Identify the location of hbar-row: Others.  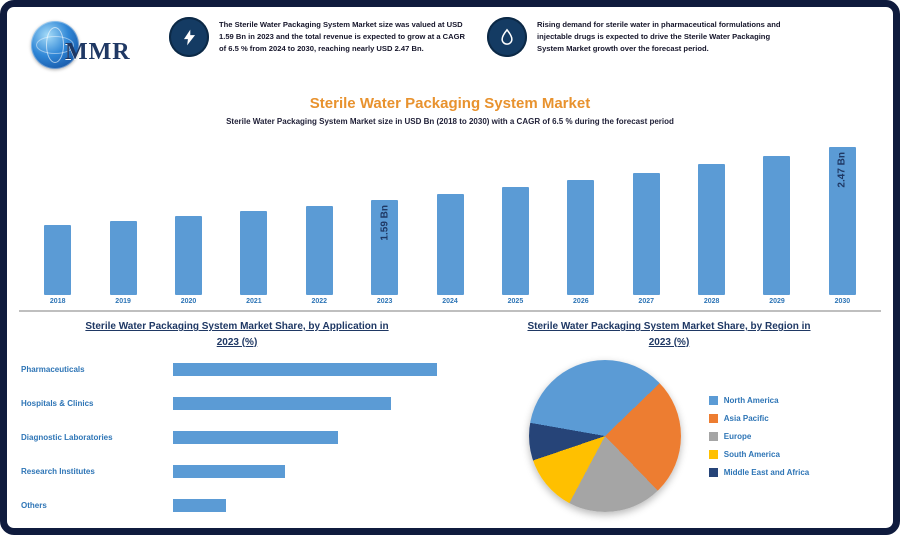
(237, 505).